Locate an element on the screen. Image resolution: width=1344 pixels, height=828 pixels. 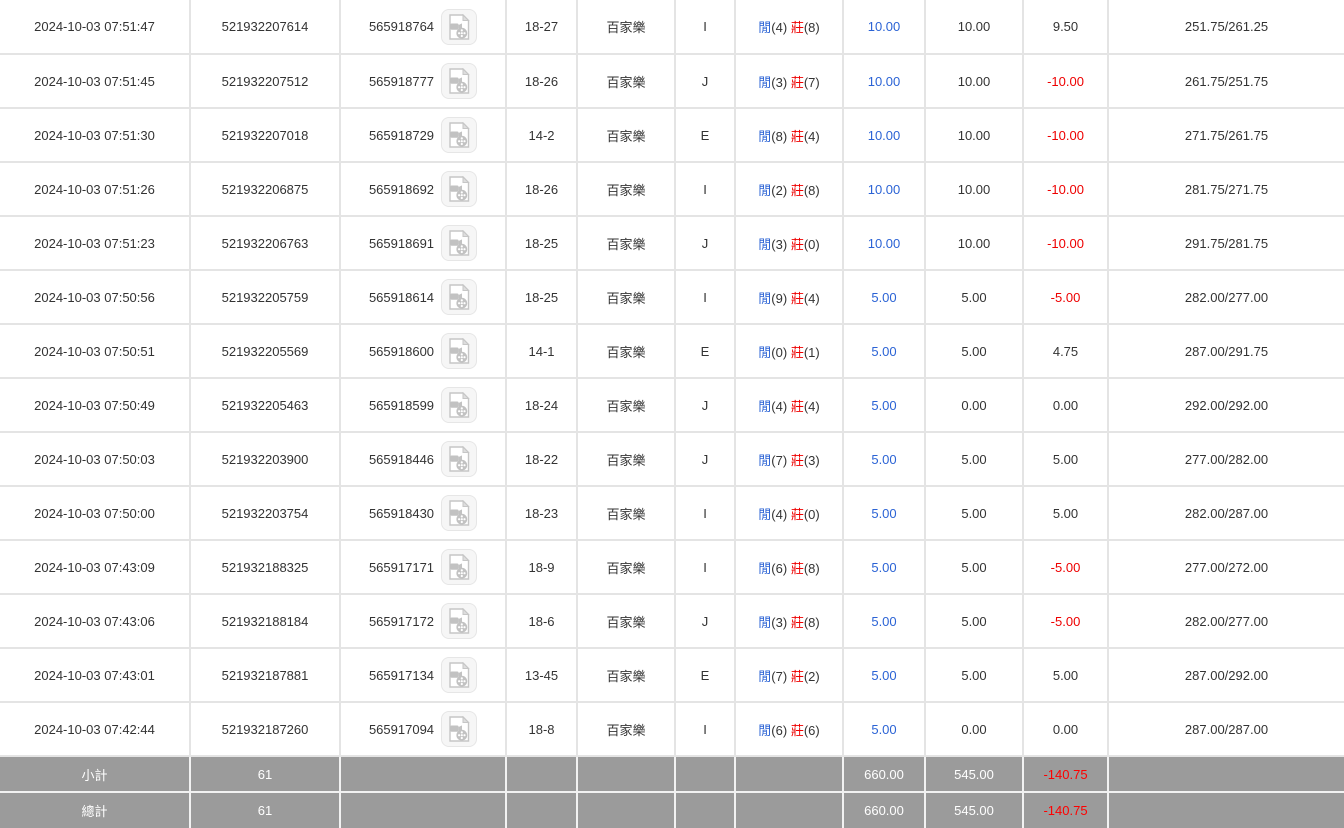
round-id: 565918764 is located at coordinates (401, 26).